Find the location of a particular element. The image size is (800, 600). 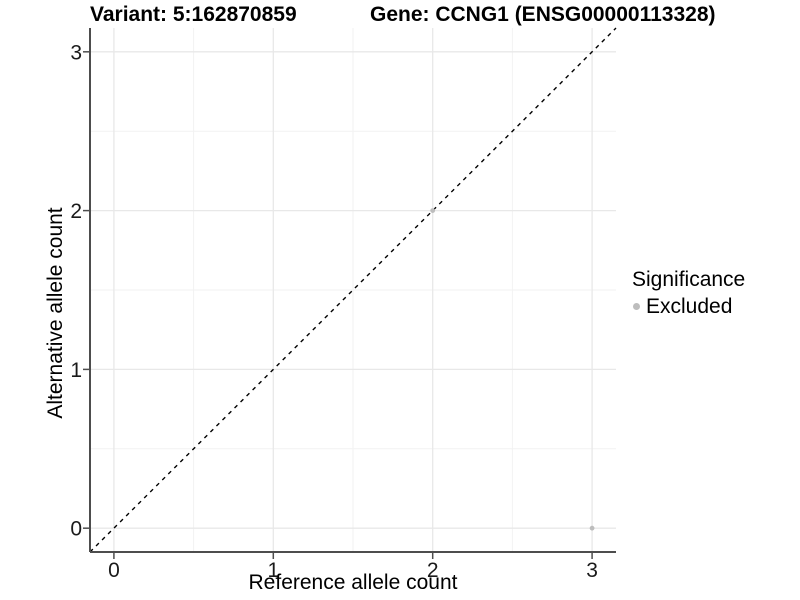

x-axis-title: Reference allele count is located at coordinates (353, 582).